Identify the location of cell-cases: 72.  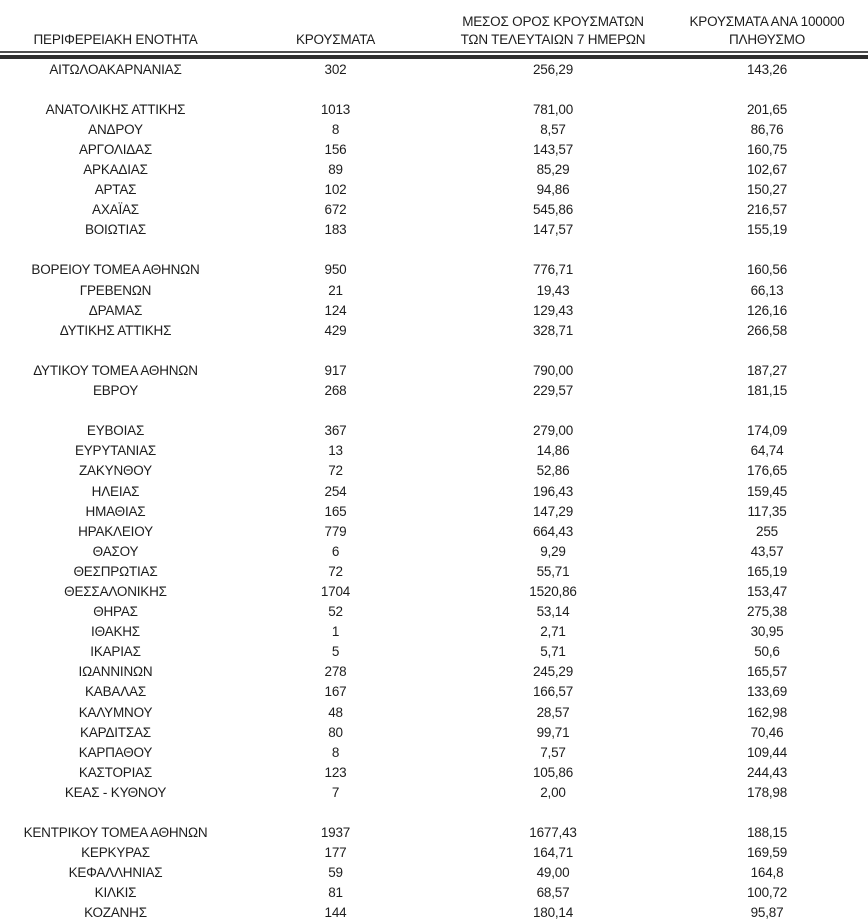
(335, 471).